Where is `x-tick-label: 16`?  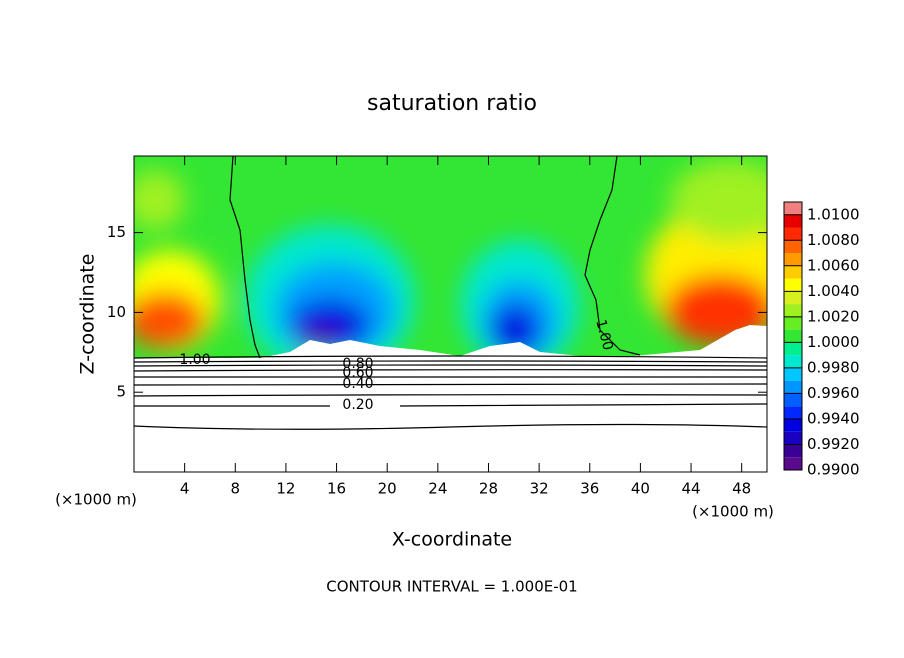
x-tick-label: 16 is located at coordinates (336, 489).